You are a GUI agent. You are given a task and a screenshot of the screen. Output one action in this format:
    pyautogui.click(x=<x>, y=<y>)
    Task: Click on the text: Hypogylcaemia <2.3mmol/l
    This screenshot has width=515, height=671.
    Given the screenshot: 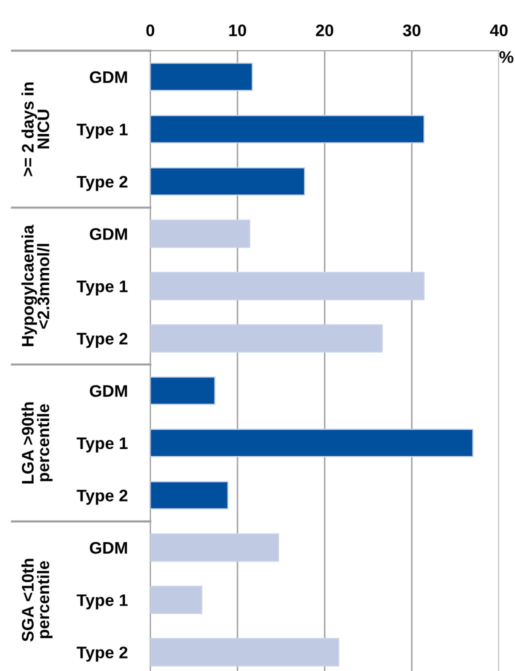 What is the action you would take?
    pyautogui.click(x=35, y=285)
    